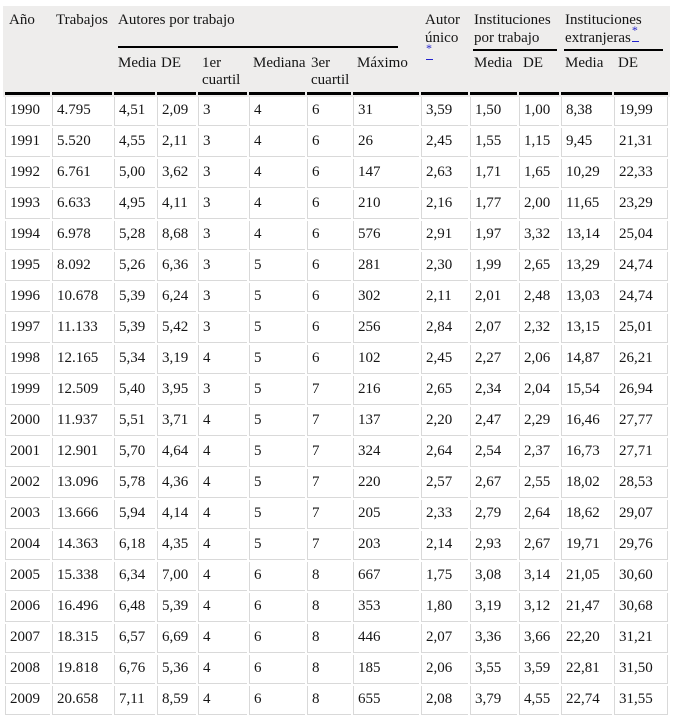  What do you see at coordinates (445, 297) in the screenshot?
I see `autor-unico-cell: 2,11` at bounding box center [445, 297].